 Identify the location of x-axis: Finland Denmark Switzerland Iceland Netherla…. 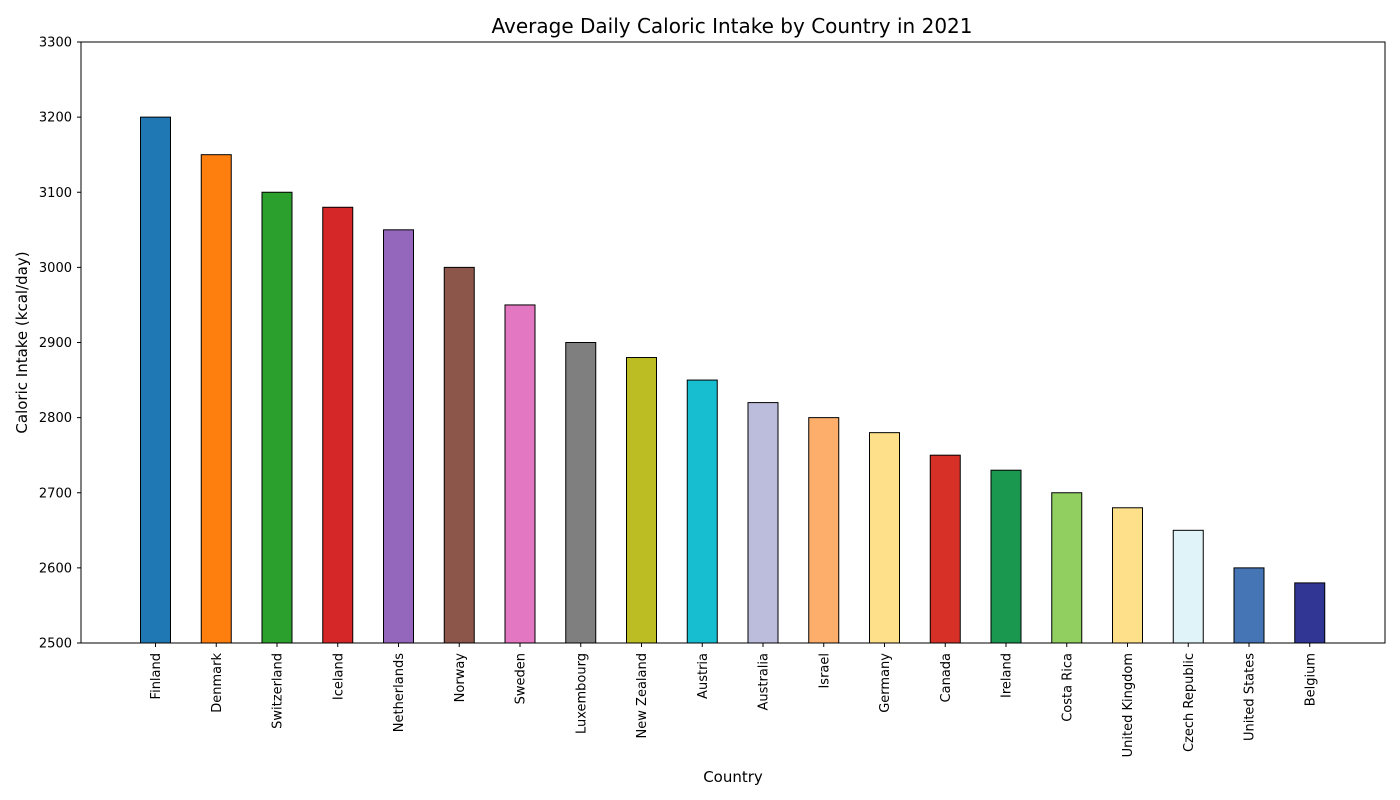
(733, 700).